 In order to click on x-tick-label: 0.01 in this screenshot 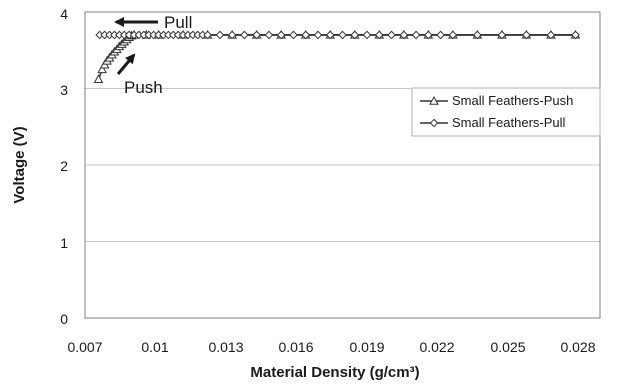, I will do `click(154, 347)`.